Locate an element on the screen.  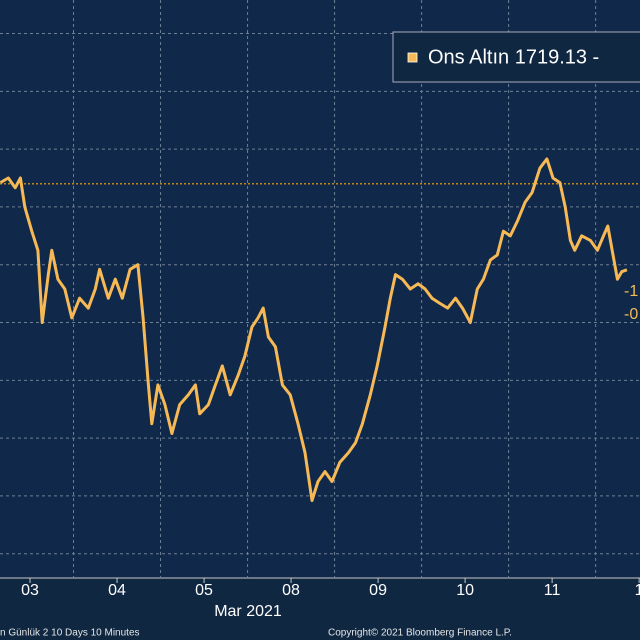
legend-entry: Ons Altın 1719.13 - is located at coordinates (513, 57).